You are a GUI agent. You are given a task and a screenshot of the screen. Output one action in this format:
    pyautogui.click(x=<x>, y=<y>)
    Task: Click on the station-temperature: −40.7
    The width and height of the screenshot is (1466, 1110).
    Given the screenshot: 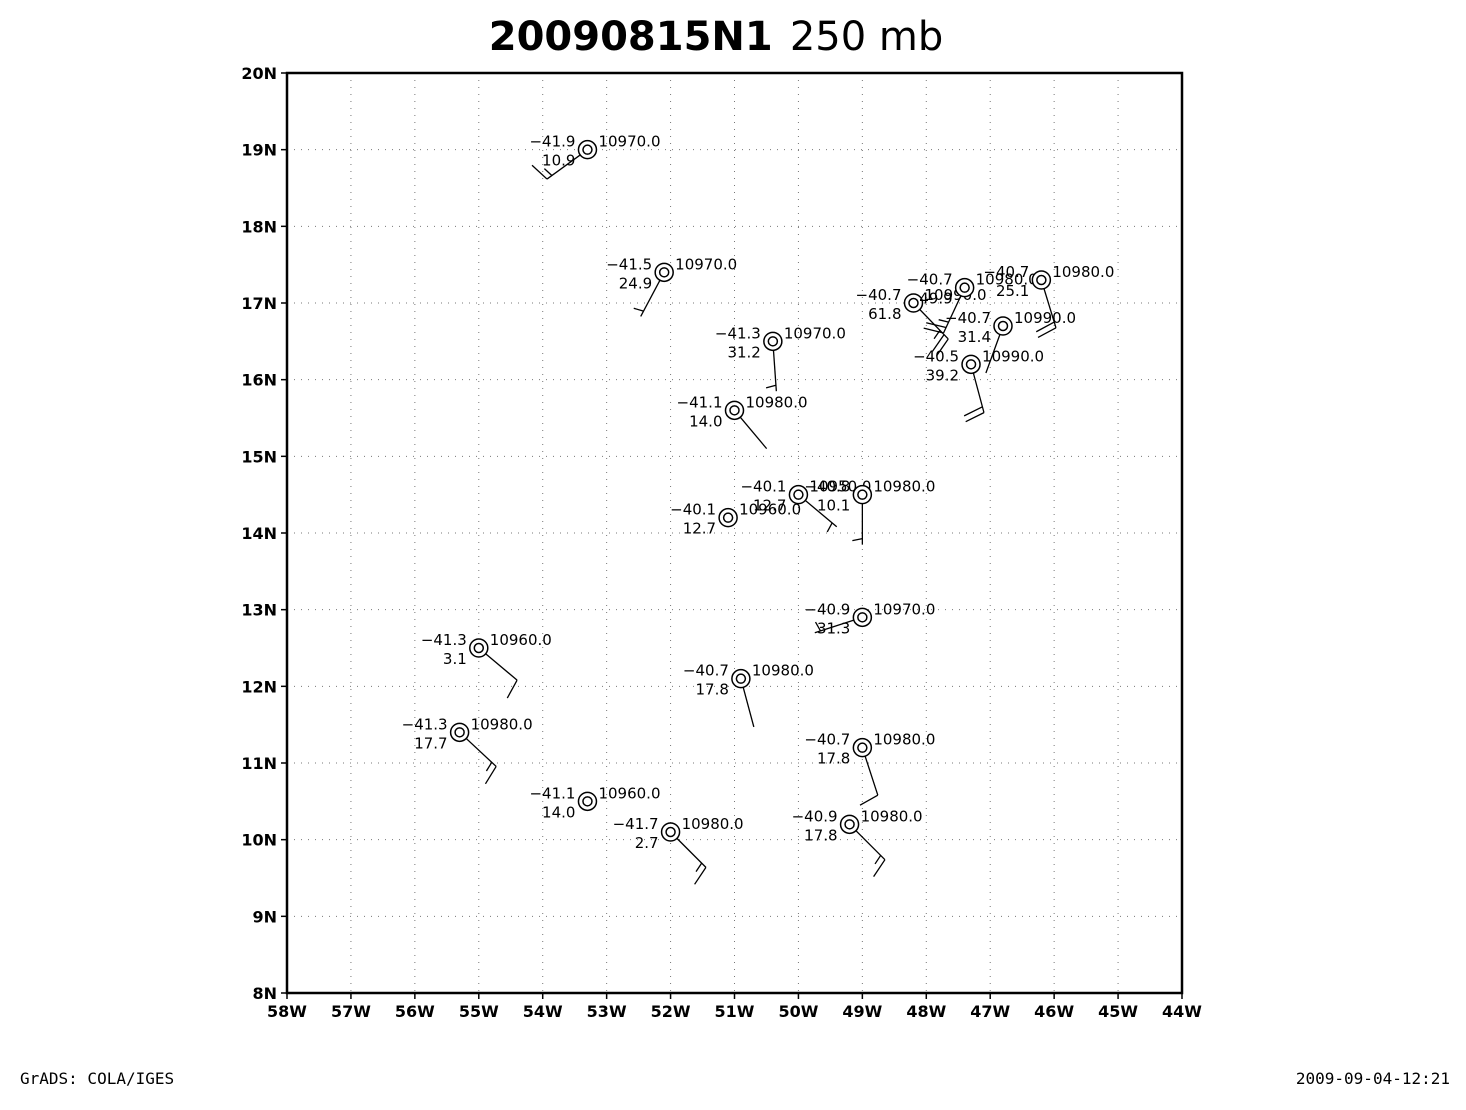 What is the action you would take?
    pyautogui.click(x=930, y=280)
    